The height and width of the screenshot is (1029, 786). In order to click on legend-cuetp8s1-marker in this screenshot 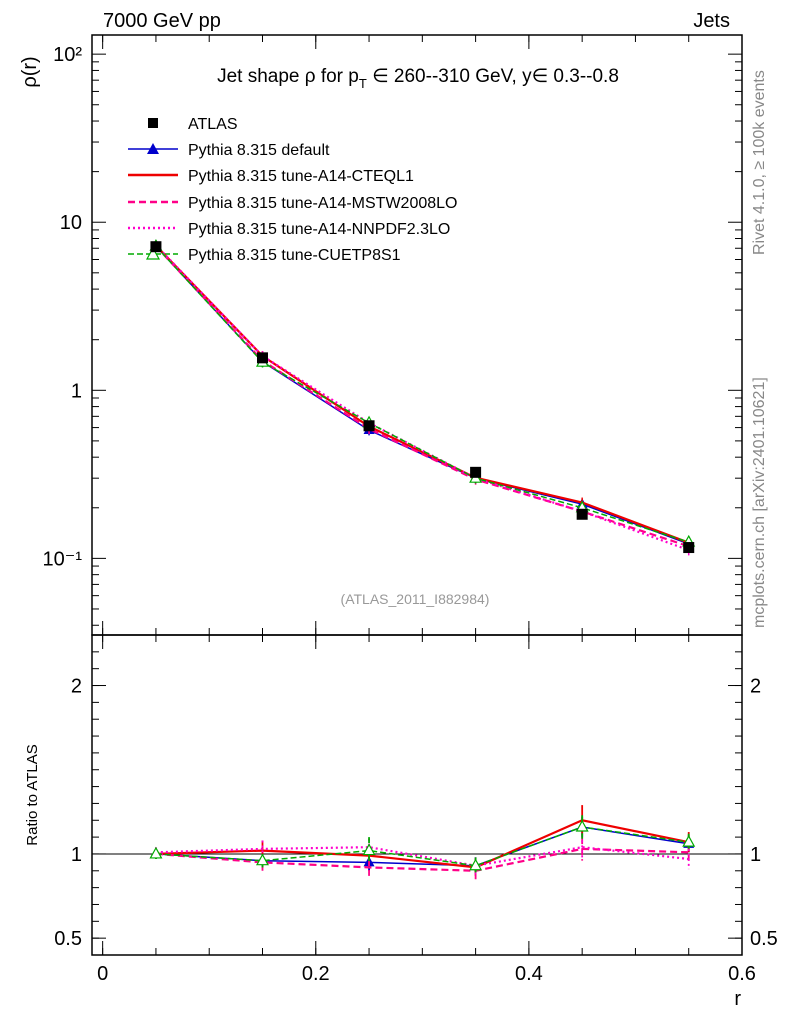, I will do `click(153, 253)`.